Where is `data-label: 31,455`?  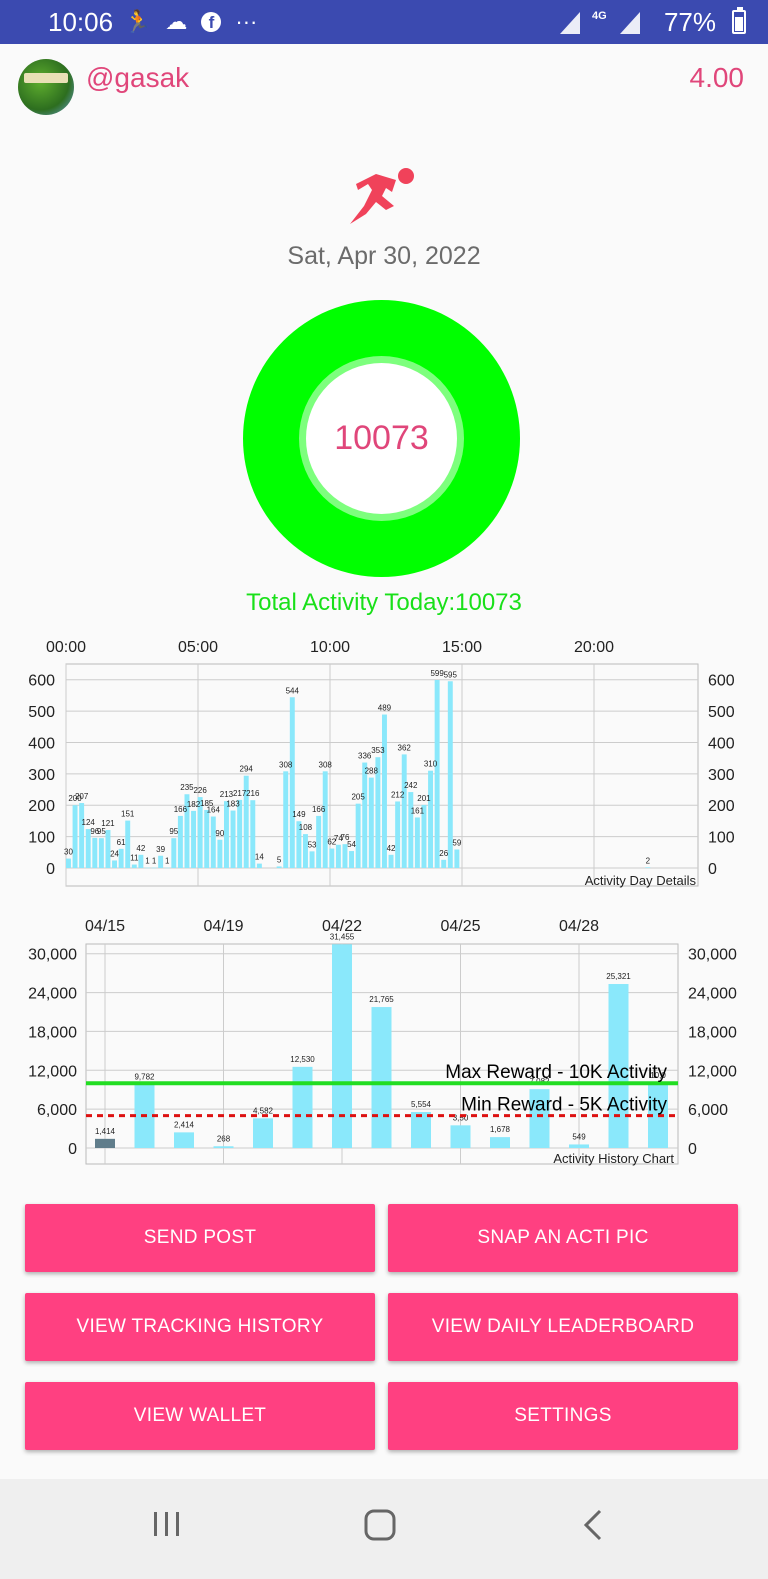
data-label: 31,455 is located at coordinates (342, 936).